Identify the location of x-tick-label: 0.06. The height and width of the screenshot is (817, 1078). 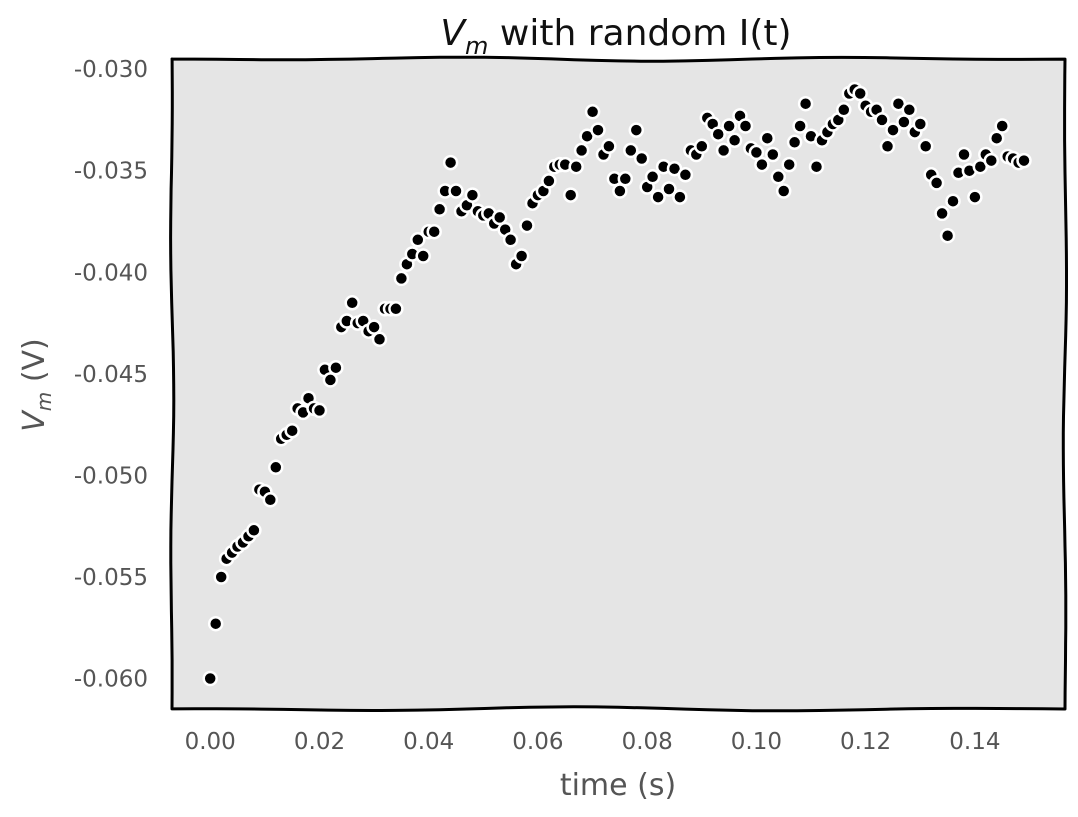
(537, 742).